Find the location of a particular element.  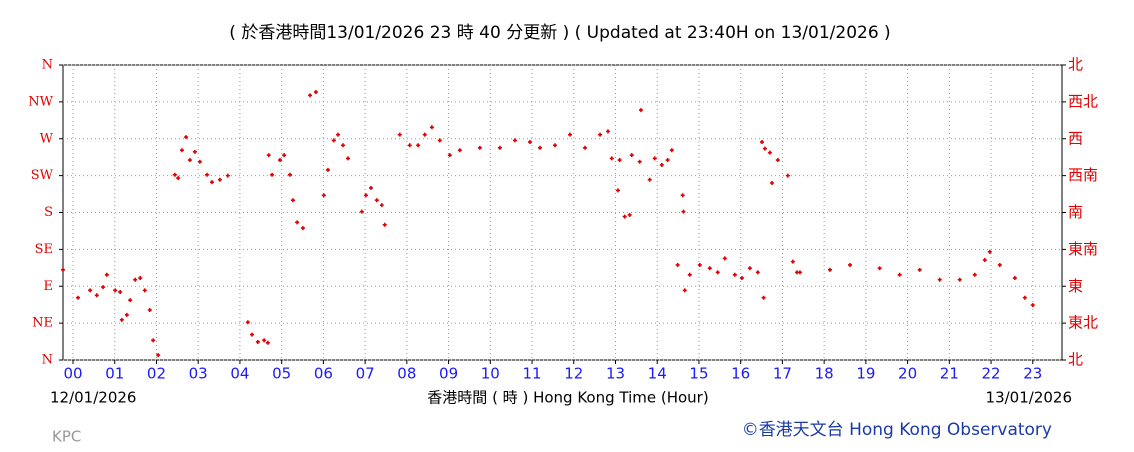

y-tick-label: NE is located at coordinates (42, 323).